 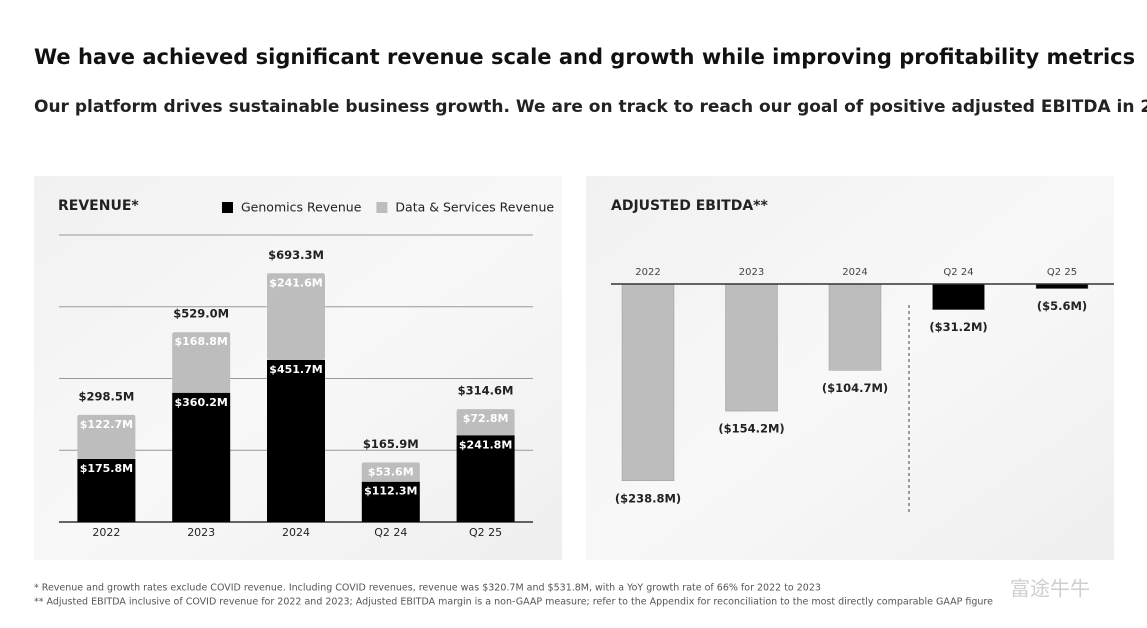 I want to click on value-label: $53.6M, so click(x=391, y=471).